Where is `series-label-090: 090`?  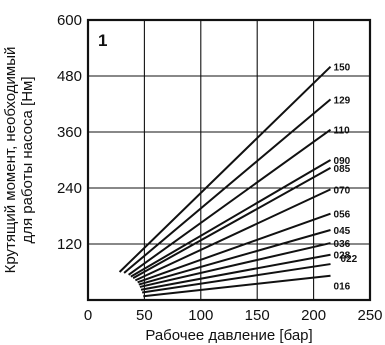 series-label-090: 090 is located at coordinates (342, 161).